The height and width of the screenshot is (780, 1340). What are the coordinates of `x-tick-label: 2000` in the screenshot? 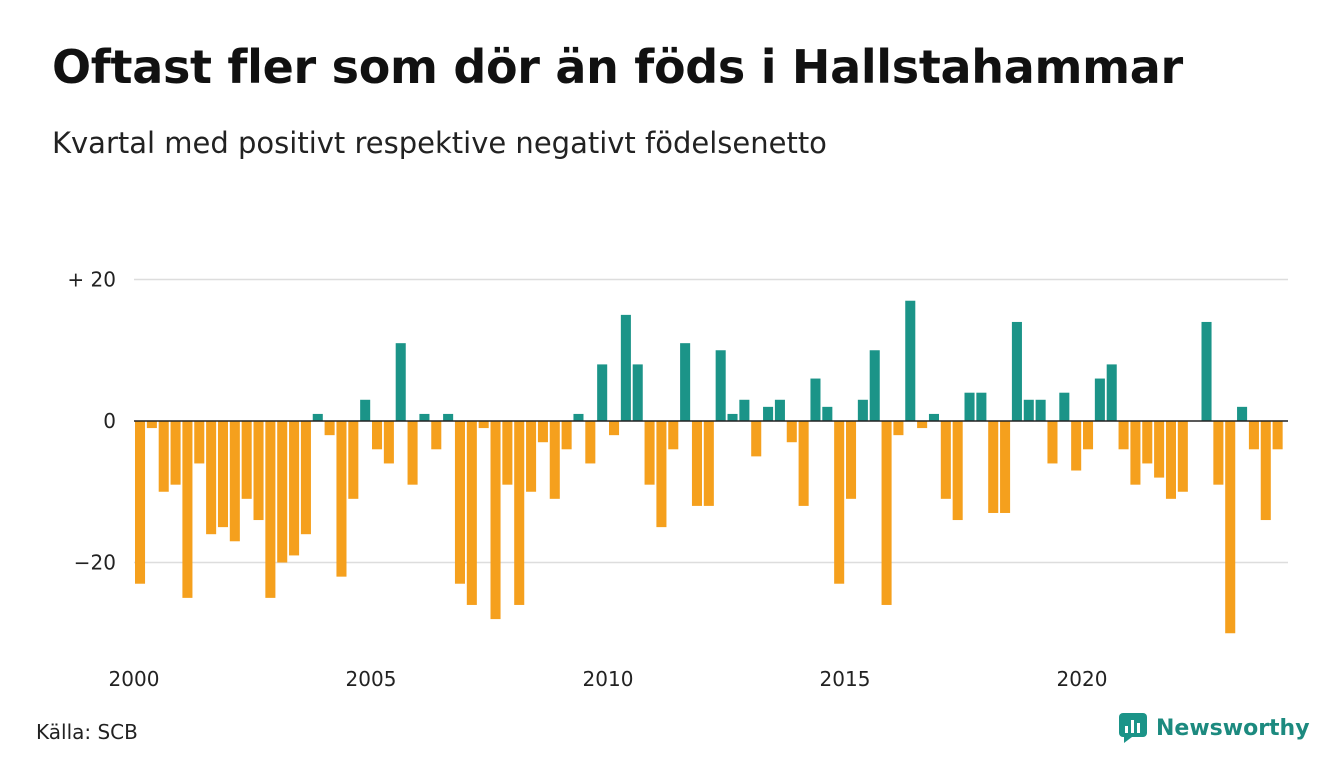 It's located at (134, 679).